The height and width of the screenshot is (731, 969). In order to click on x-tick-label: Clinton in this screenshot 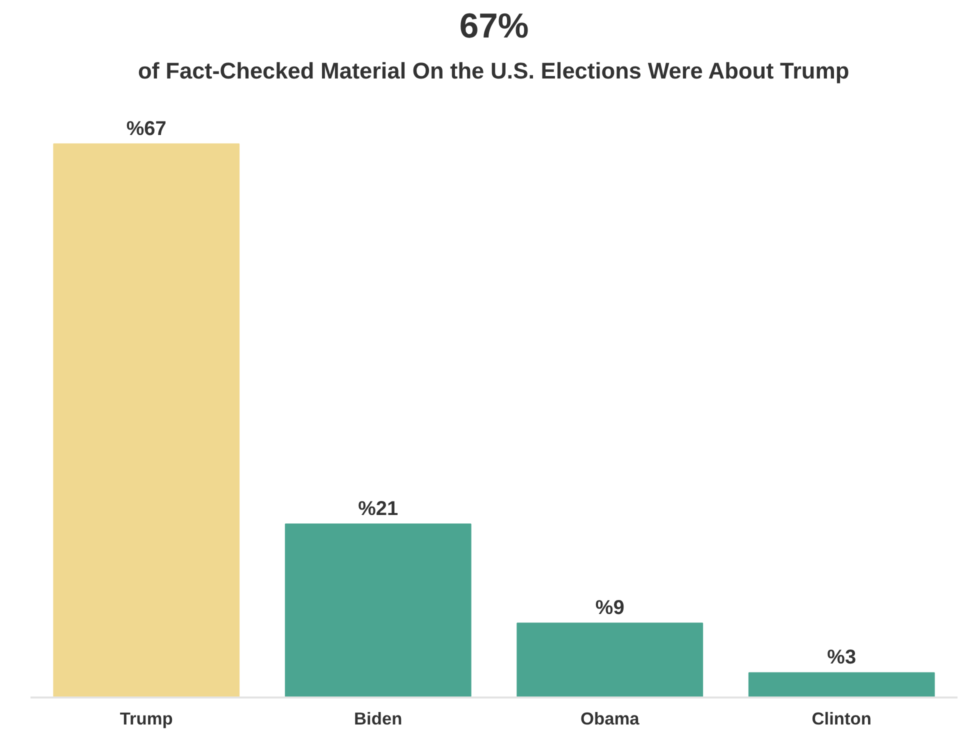, I will do `click(842, 718)`.